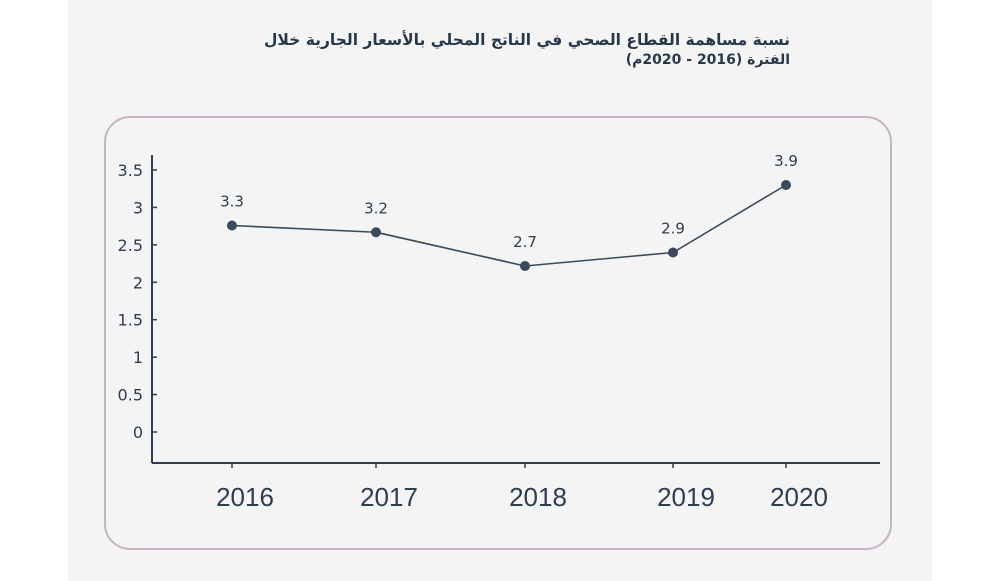  Describe the element at coordinates (130, 170) in the screenshot. I see `y-tick-label: 3.5` at that location.